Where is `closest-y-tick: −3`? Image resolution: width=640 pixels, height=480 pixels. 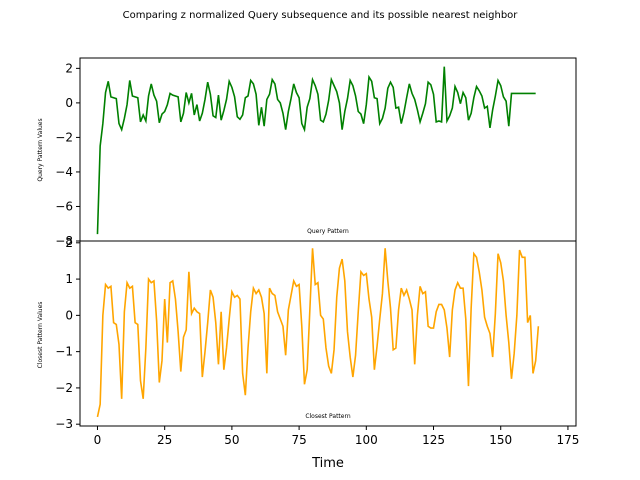 closest-y-tick: −3 is located at coordinates (67, 424).